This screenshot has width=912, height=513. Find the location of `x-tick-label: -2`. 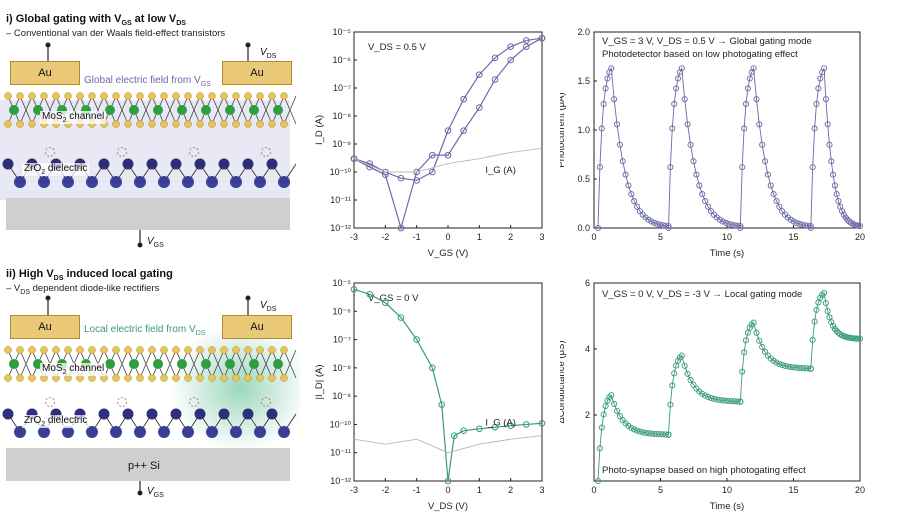

x-tick-label: -2 is located at coordinates (385, 490).